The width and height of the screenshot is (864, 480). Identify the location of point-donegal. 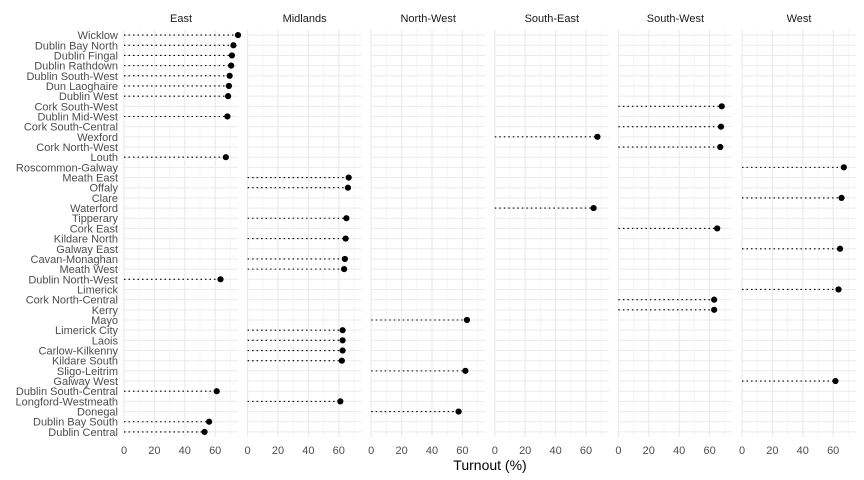
(458, 411).